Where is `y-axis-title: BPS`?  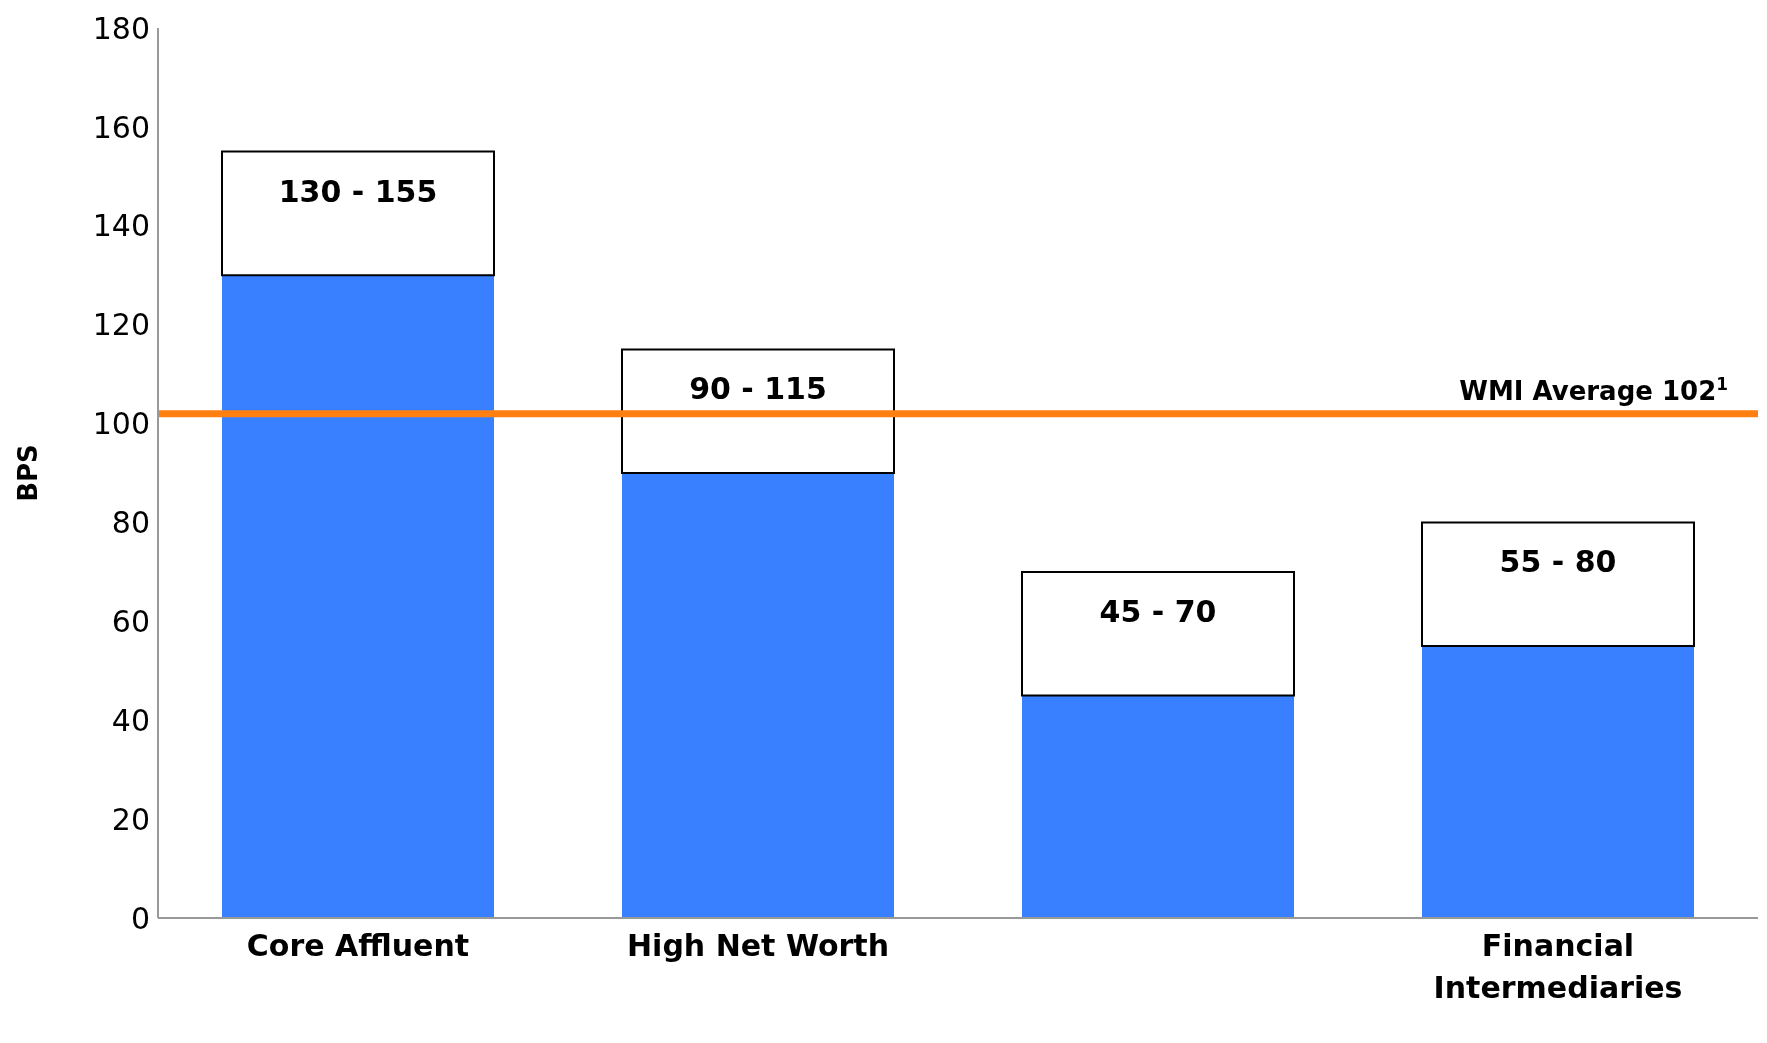 y-axis-title: BPS is located at coordinates (28, 473).